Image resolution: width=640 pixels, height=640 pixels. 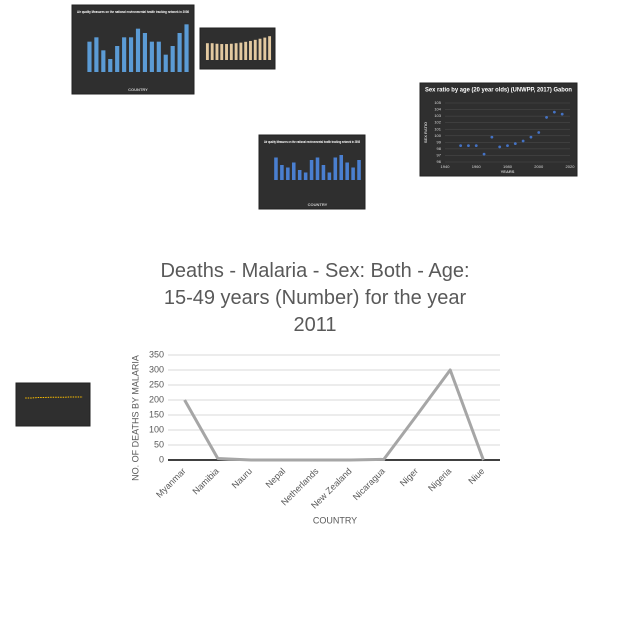 I want to click on y-tick-label: 200, so click(x=156, y=399).